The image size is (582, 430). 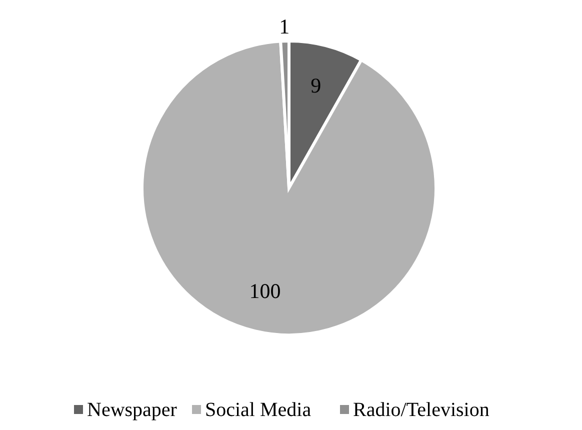 I want to click on legend-label: Newspaper, so click(x=132, y=410).